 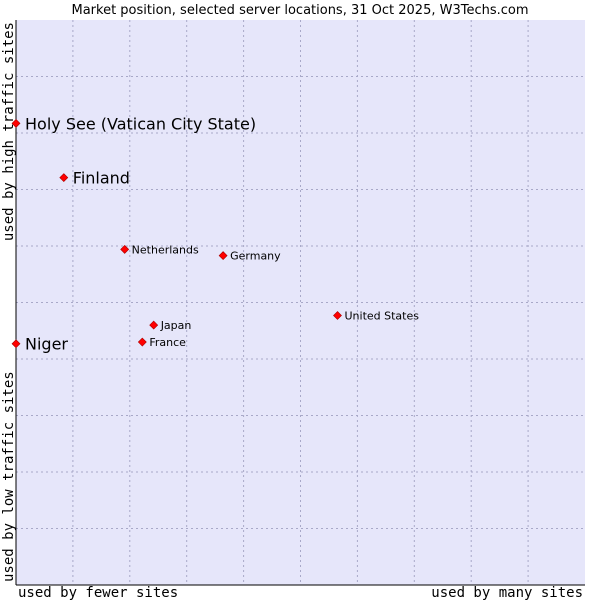 I want to click on point-label-netherlands: Netherlands, so click(x=165, y=249).